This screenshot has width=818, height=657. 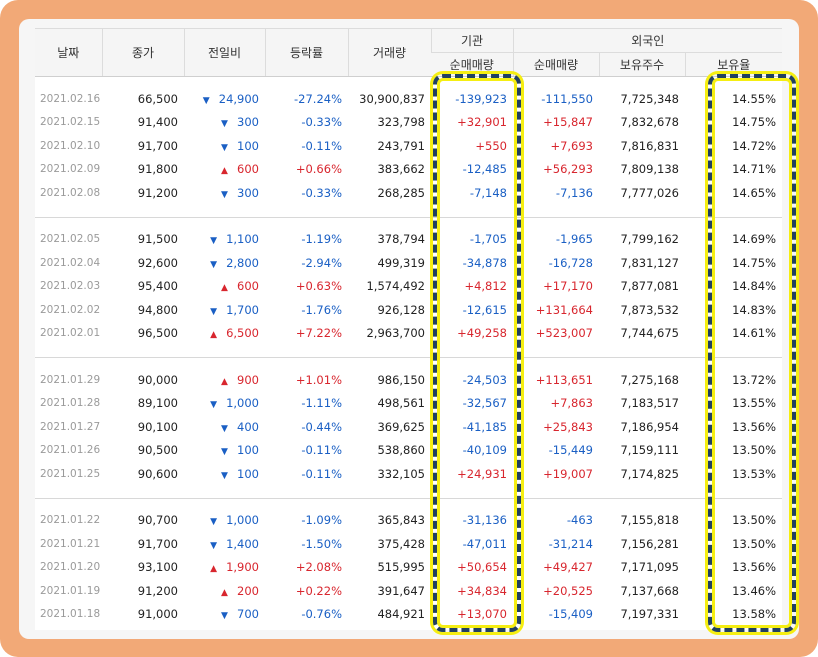 What do you see at coordinates (484, 379) in the screenshot?
I see `inst-net-cell: -24,503` at bounding box center [484, 379].